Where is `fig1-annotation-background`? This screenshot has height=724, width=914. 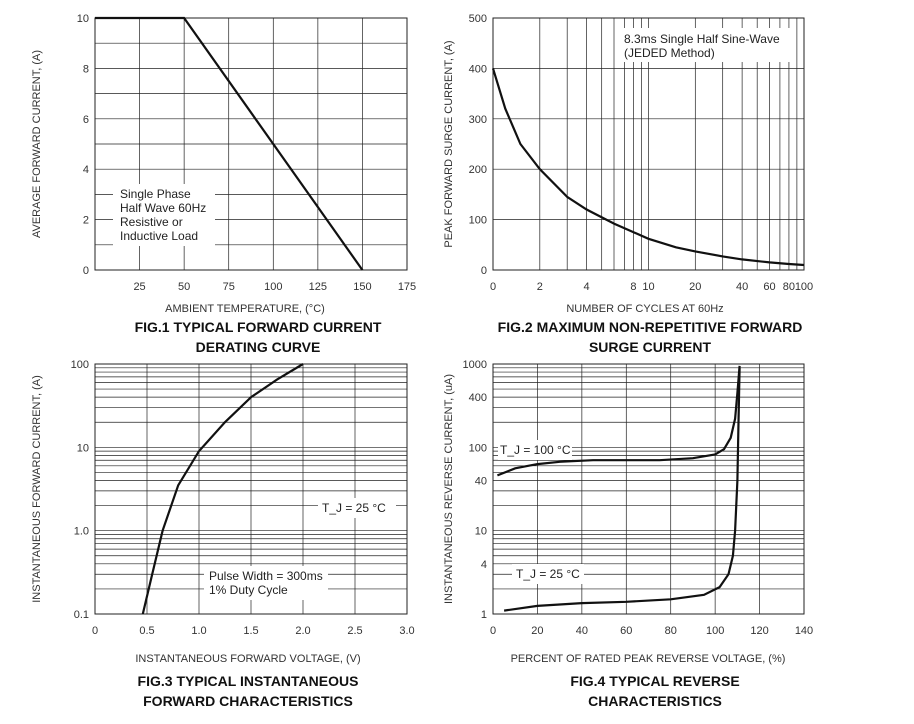 fig1-annotation-background is located at coordinates (164, 215).